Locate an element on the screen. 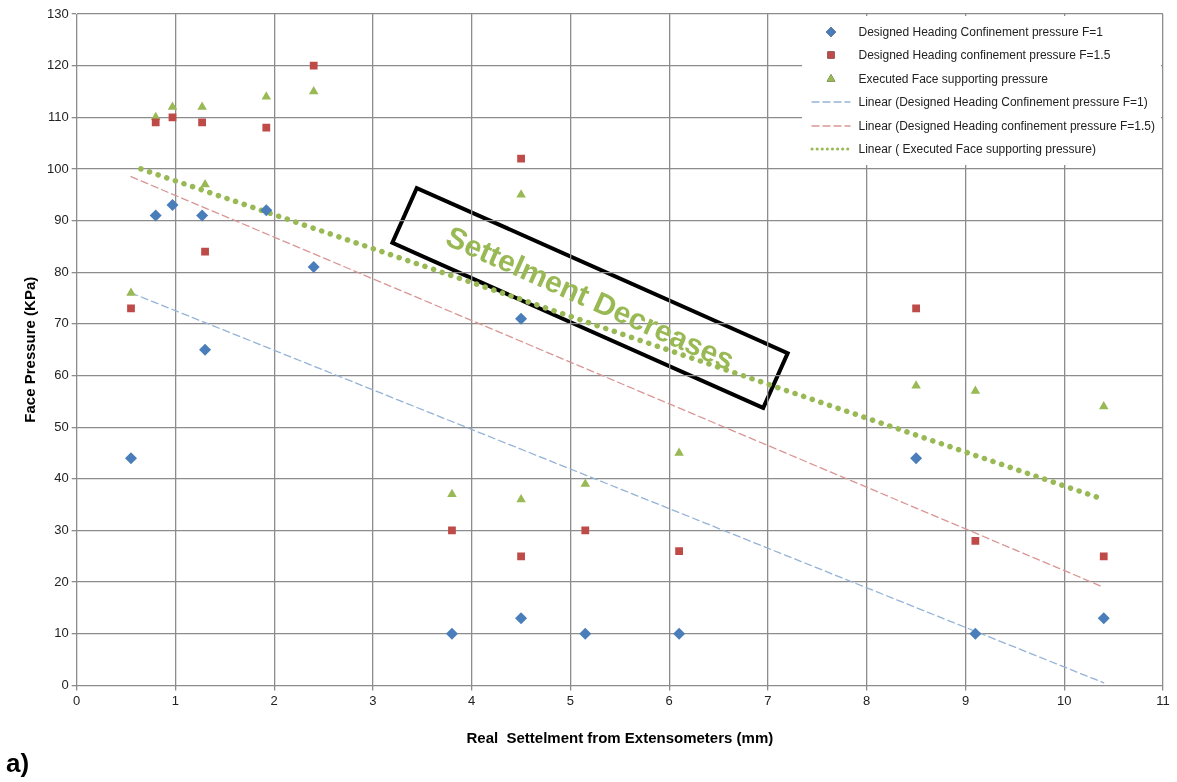 Image resolution: width=1177 pixels, height=782 pixels. legend-label: Linear (Designed Heading confinement pressure F=1.5) is located at coordinates (1006, 125).